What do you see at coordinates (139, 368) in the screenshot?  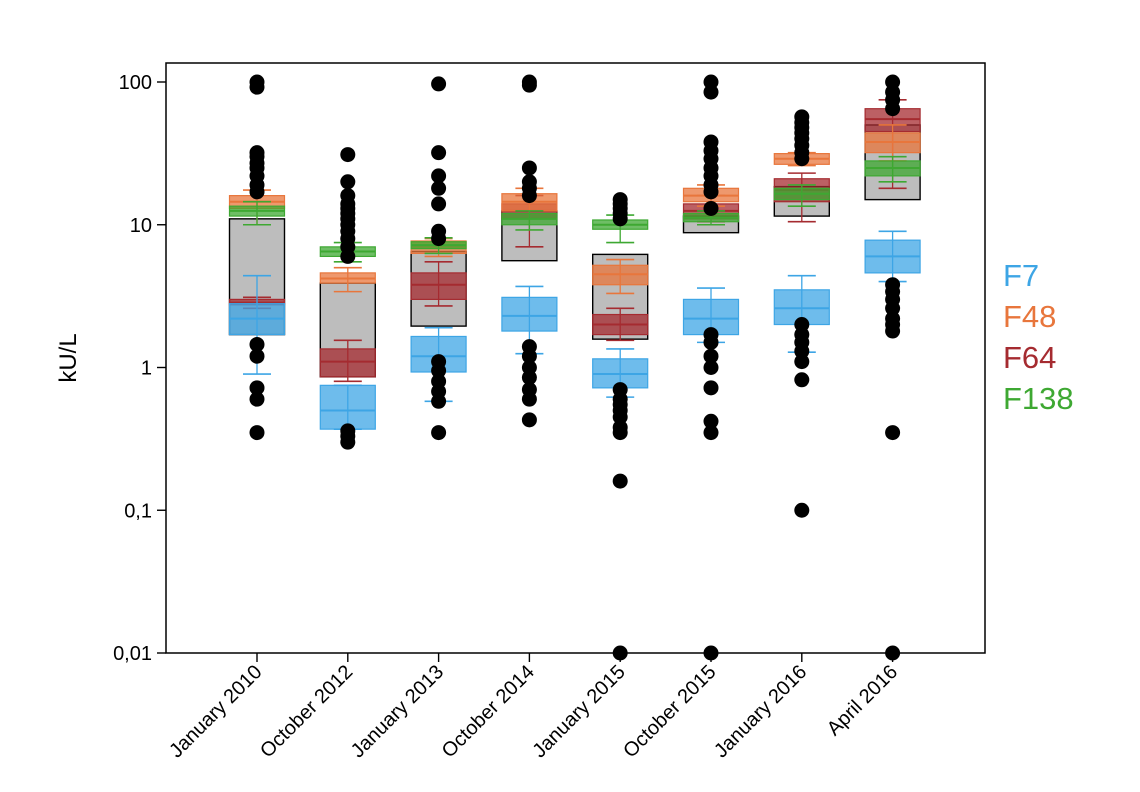 I see `y-axis: 0,01 0,1 1 10 100` at bounding box center [139, 368].